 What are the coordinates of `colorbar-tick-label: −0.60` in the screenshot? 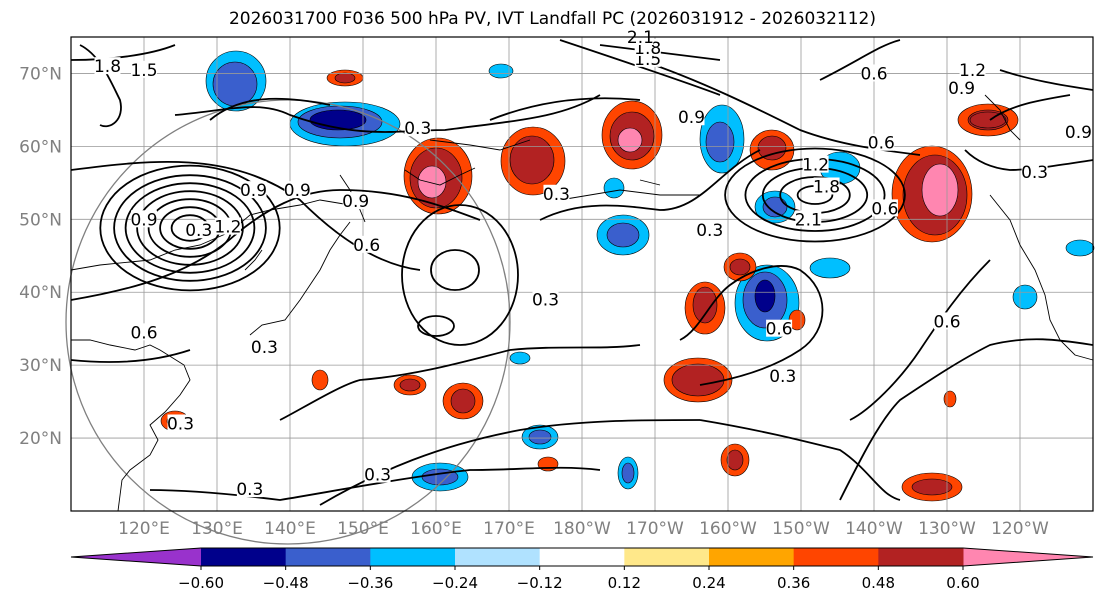 It's located at (201, 583).